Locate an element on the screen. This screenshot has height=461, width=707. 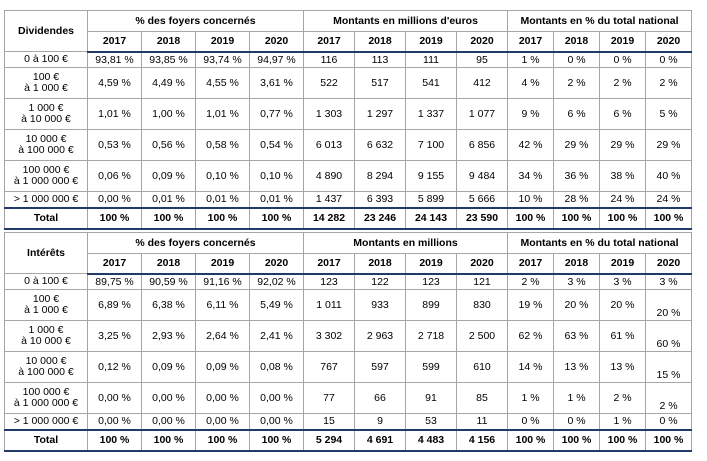
pct-cell: 0,56 % is located at coordinates (168, 145).